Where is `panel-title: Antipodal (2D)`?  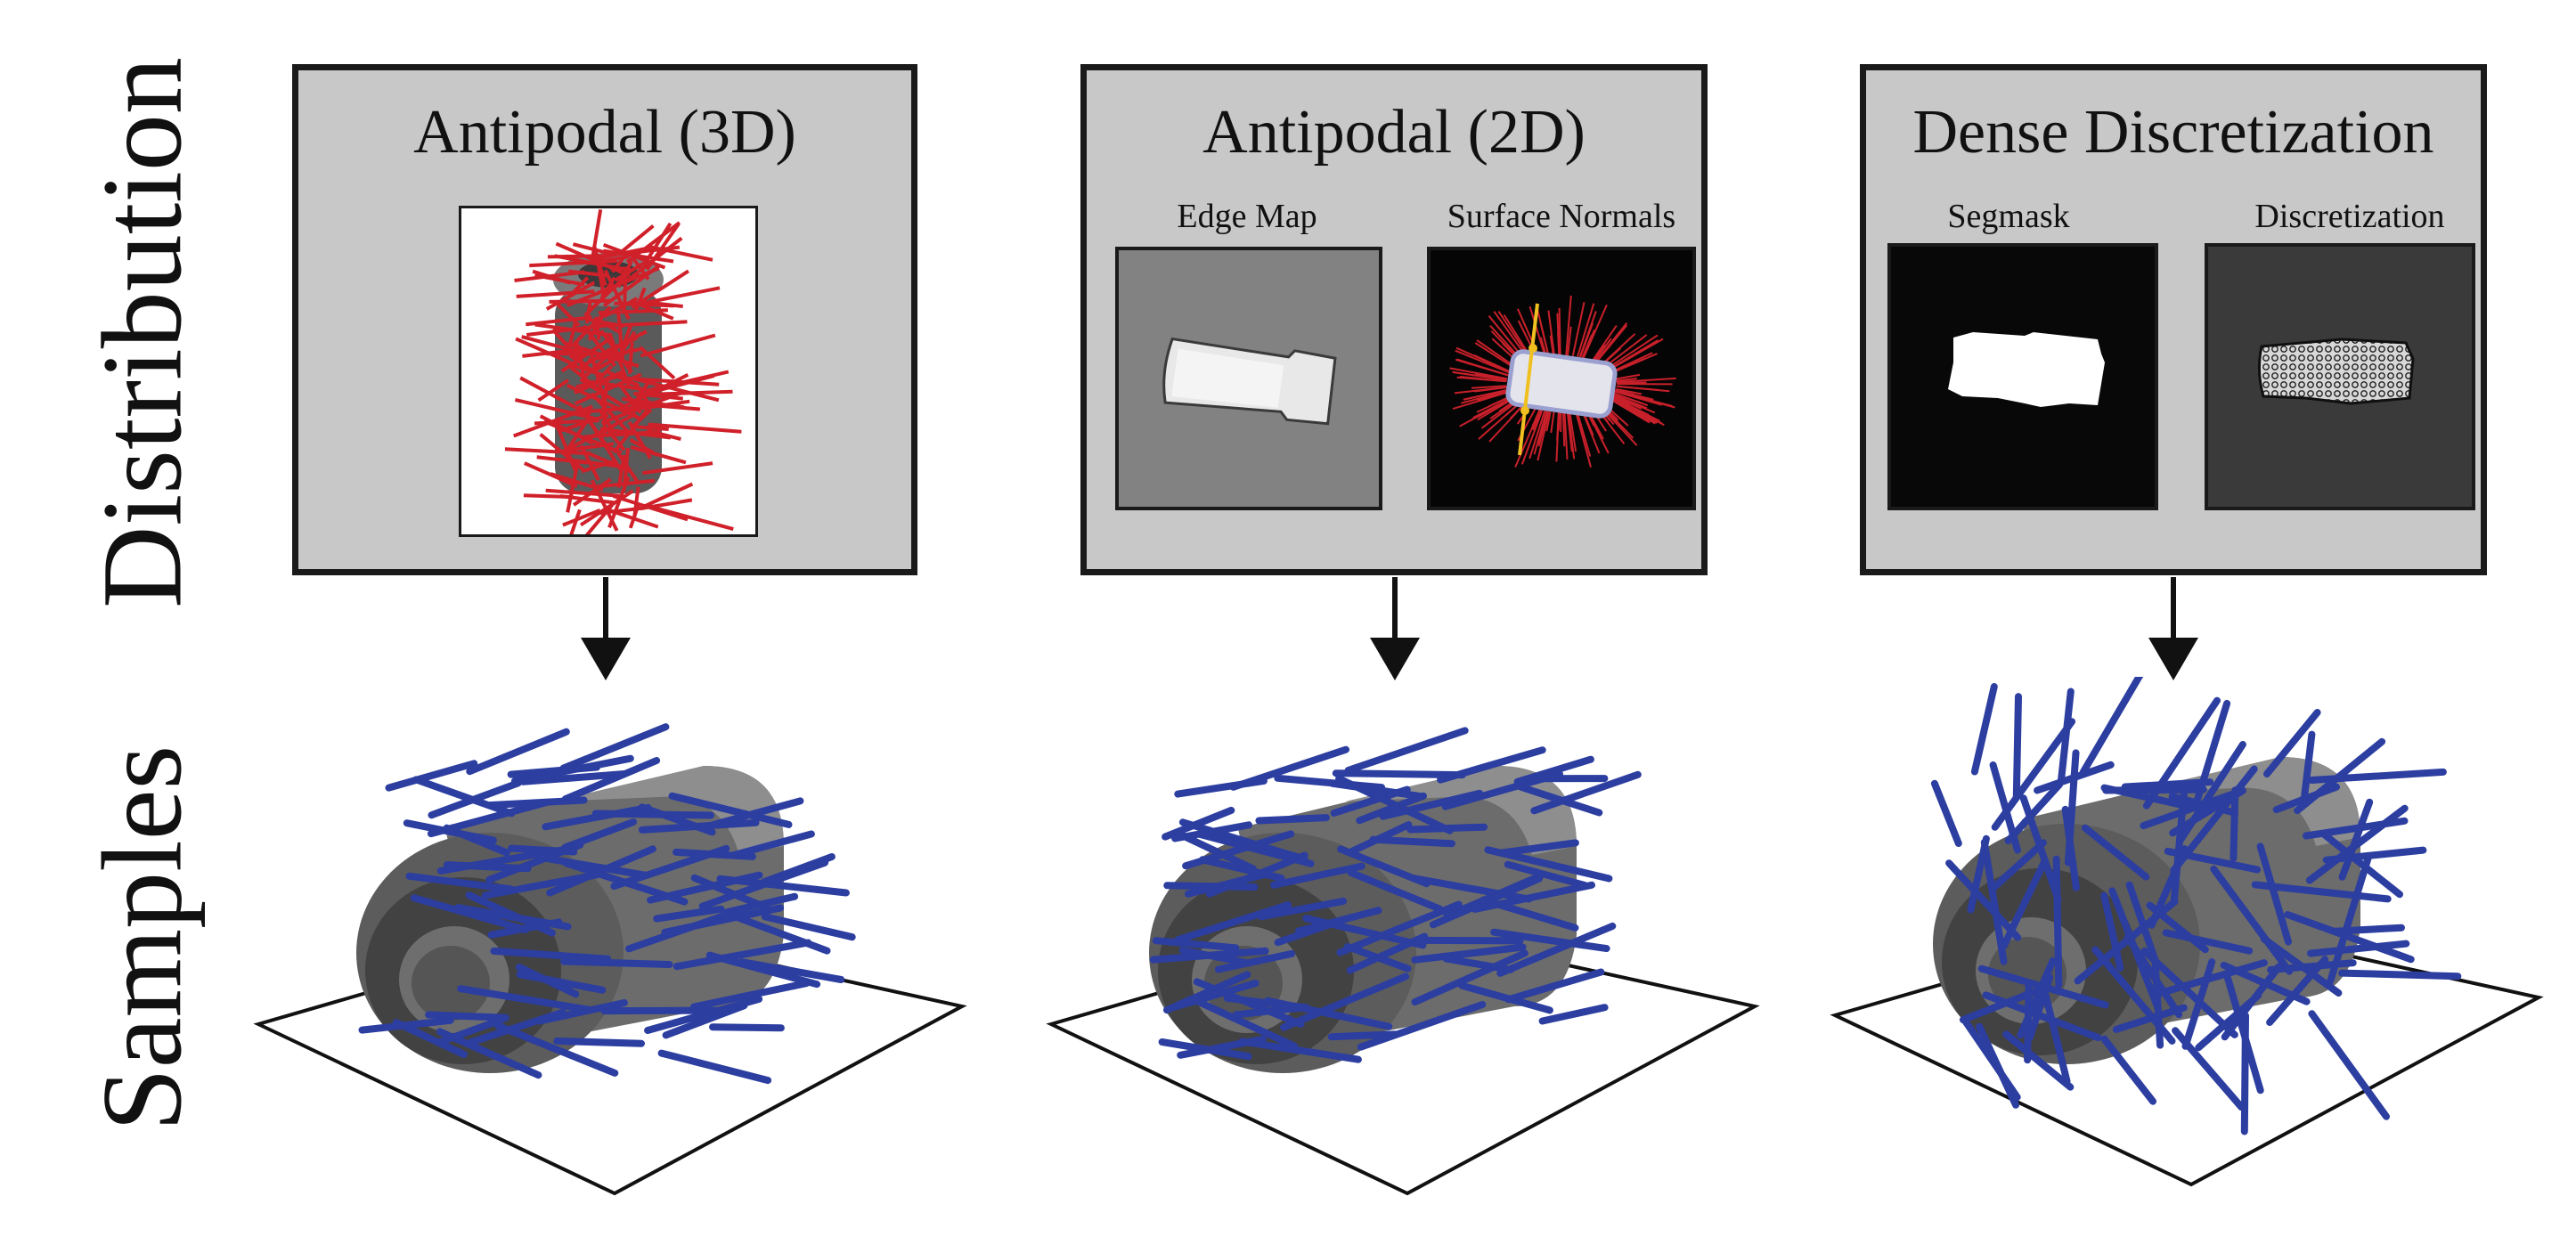
panel-title: Antipodal (2D) is located at coordinates (1394, 133).